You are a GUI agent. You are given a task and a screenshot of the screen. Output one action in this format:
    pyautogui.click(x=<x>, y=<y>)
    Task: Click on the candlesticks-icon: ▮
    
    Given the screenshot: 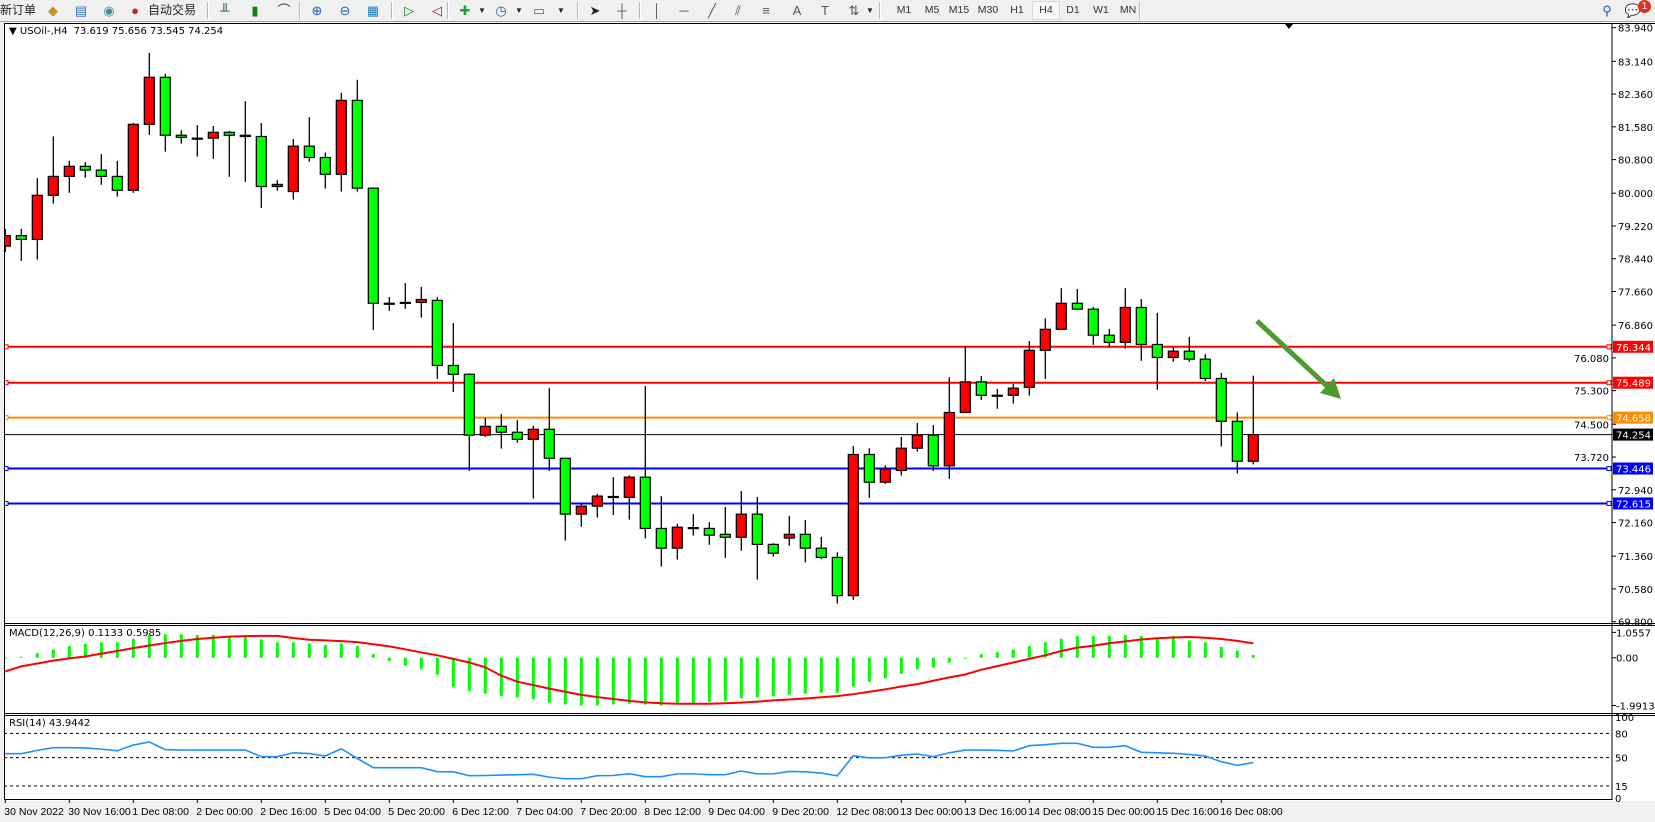 What is the action you would take?
    pyautogui.click(x=255, y=10)
    